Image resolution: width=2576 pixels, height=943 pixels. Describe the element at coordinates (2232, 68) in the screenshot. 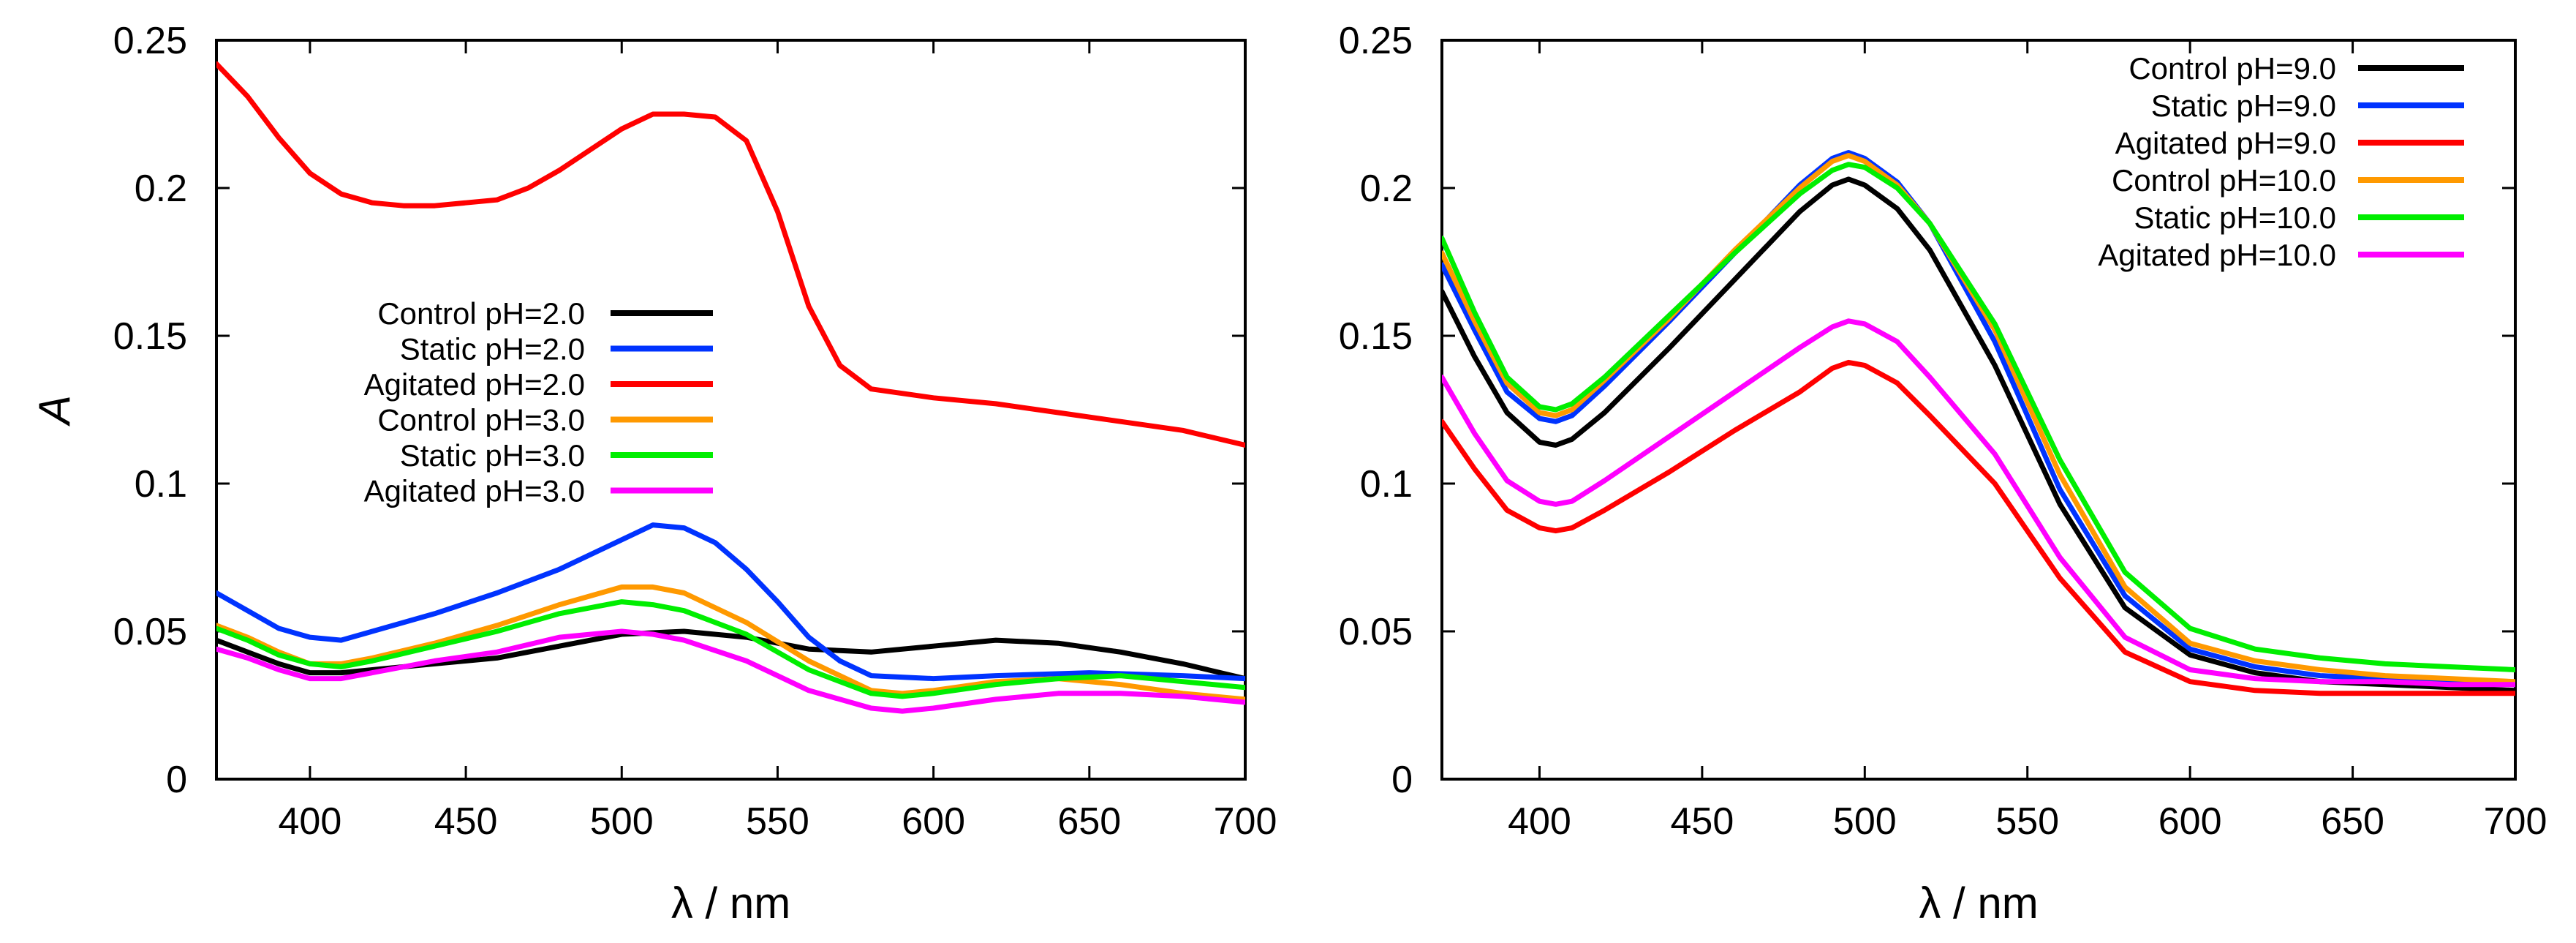

I see `legend-label: Control pH=9.0` at that location.